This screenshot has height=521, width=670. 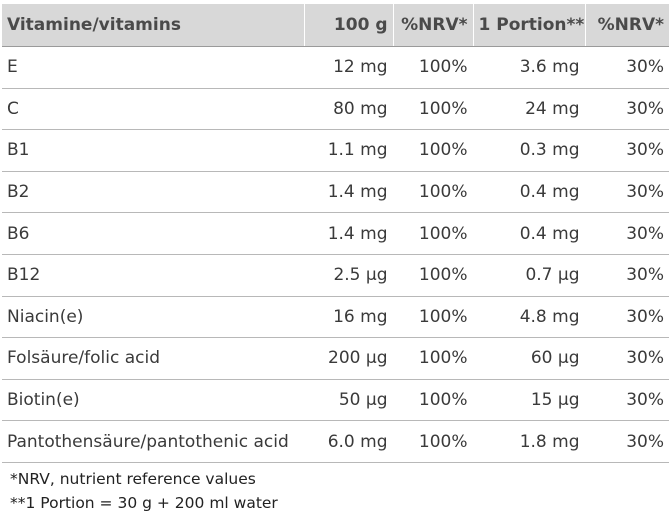 What do you see at coordinates (153, 67) in the screenshot?
I see `vitamin-name: E` at bounding box center [153, 67].